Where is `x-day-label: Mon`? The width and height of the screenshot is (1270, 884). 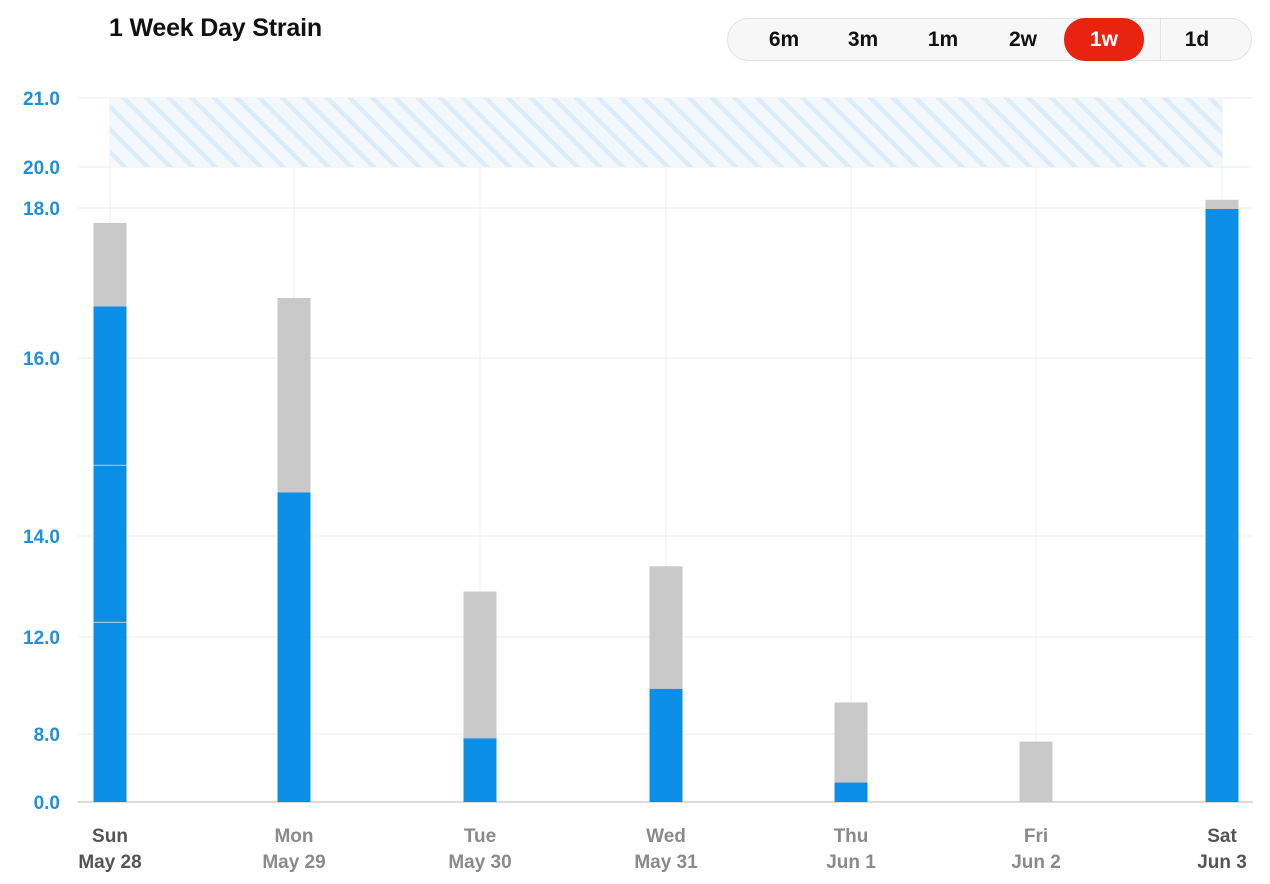 x-day-label: Mon is located at coordinates (293, 836).